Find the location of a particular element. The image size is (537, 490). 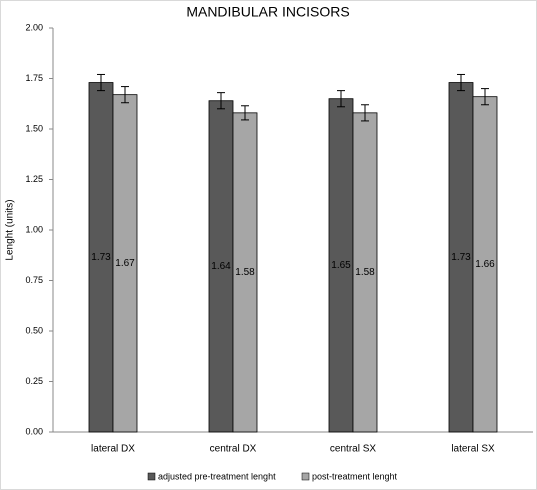

data-label: 1.67 is located at coordinates (125, 263).